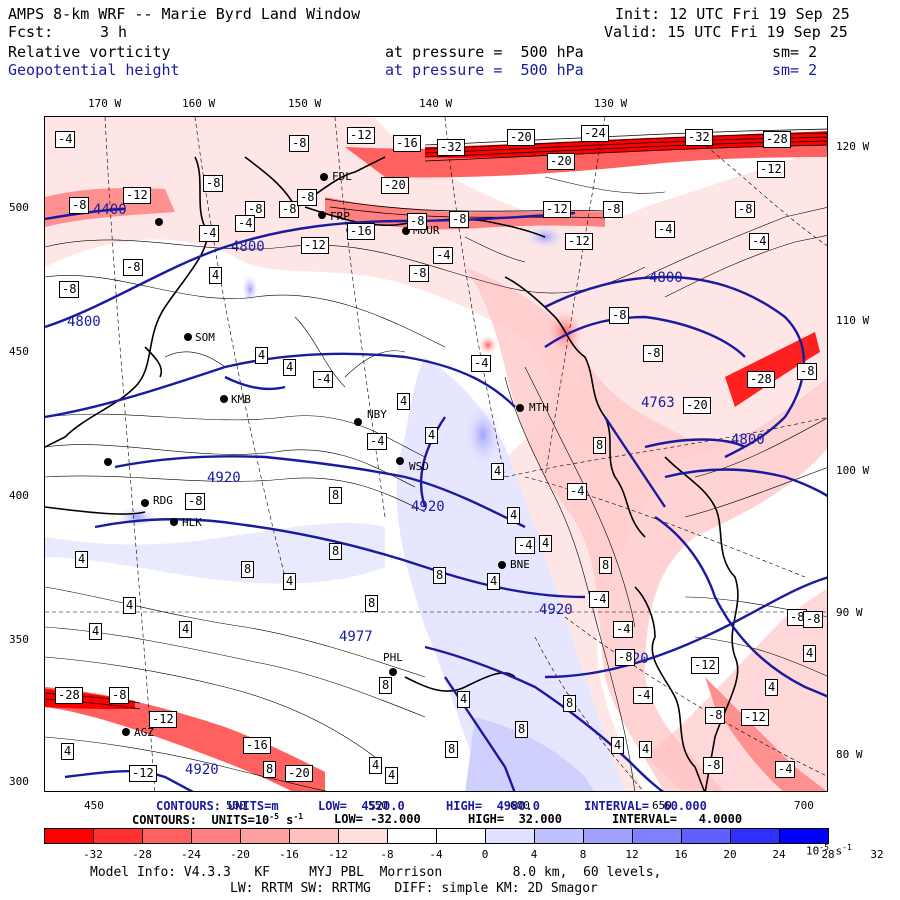 The width and height of the screenshot is (900, 900). What do you see at coordinates (378, 805) in the screenshot?
I see `x-axis-label: 550` at bounding box center [378, 805].